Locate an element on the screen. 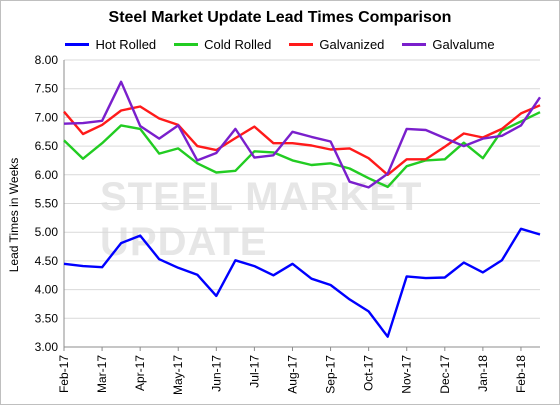 The image size is (560, 405). legend-label: Galvanized is located at coordinates (352, 44).